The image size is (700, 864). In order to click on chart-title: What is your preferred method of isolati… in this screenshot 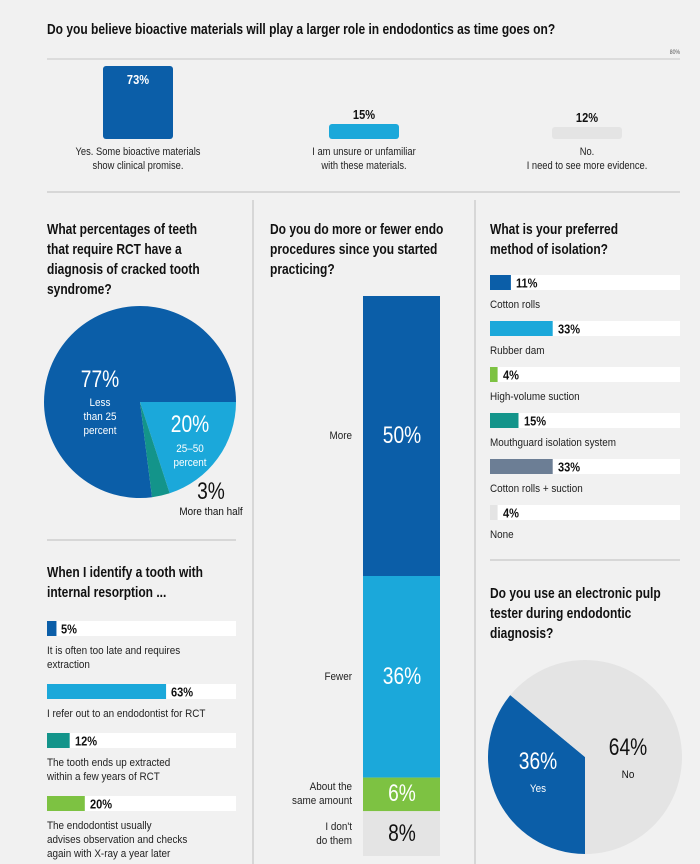, I will do `click(554, 239)`.